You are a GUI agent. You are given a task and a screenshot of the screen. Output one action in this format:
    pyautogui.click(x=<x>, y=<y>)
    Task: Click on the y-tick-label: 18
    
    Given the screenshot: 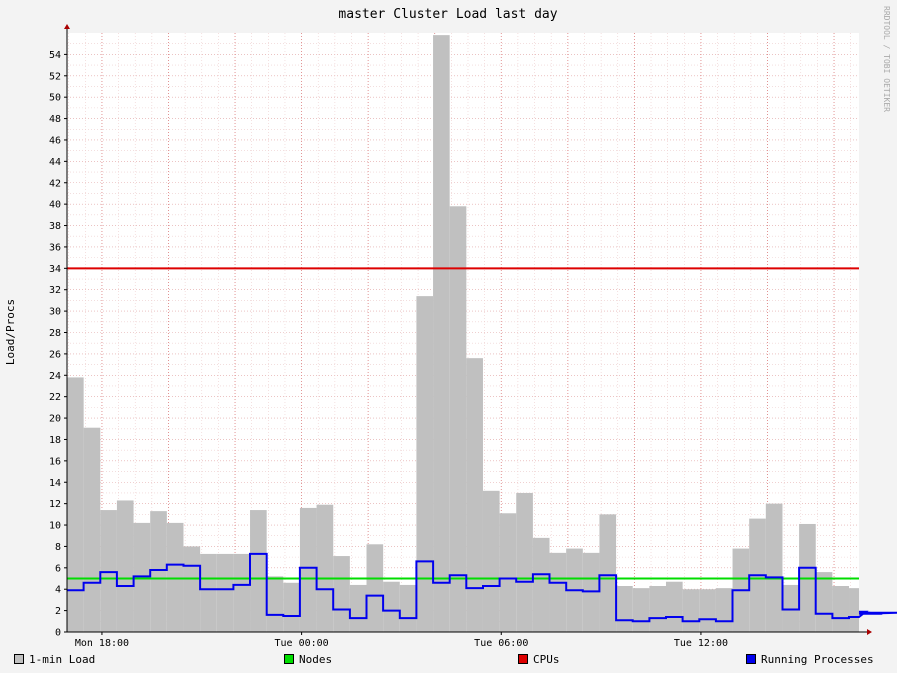 What is the action you would take?
    pyautogui.click(x=55, y=440)
    